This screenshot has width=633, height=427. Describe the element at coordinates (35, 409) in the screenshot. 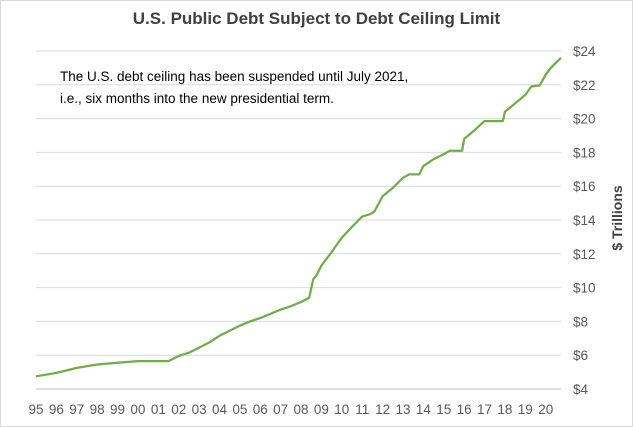

I see `x-tick-label: 95` at that location.